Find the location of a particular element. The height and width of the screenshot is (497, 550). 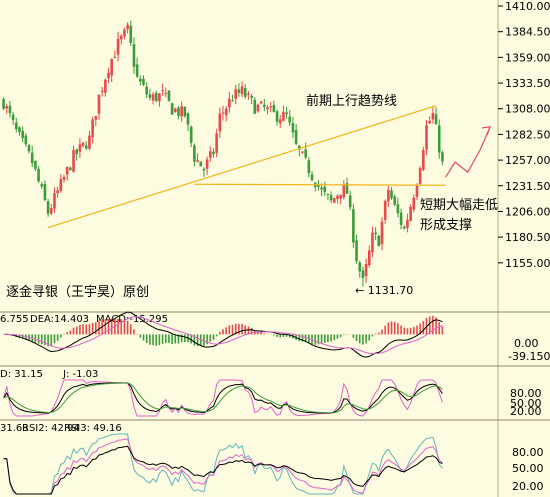

trendline-support is located at coordinates (320, 184).